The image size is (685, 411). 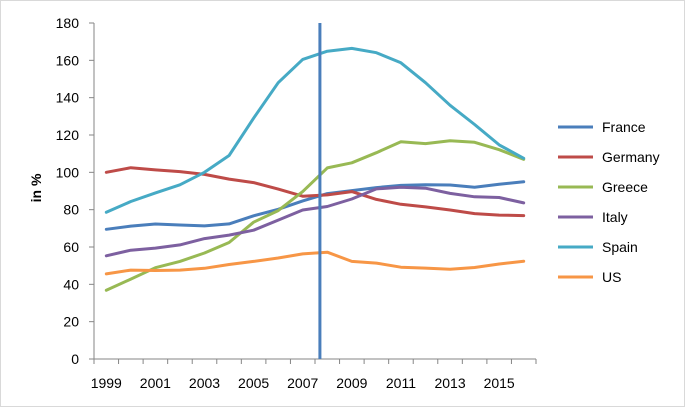 What do you see at coordinates (71, 322) in the screenshot?
I see `y-tick-label: 20` at bounding box center [71, 322].